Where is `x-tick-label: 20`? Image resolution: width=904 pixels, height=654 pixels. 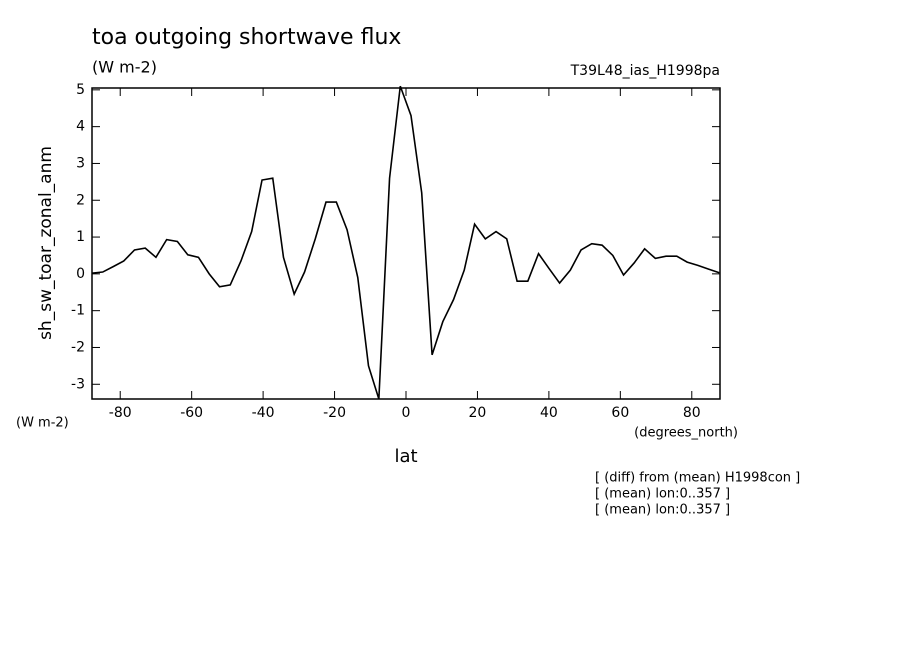
x-tick-label: 20 is located at coordinates (478, 413).